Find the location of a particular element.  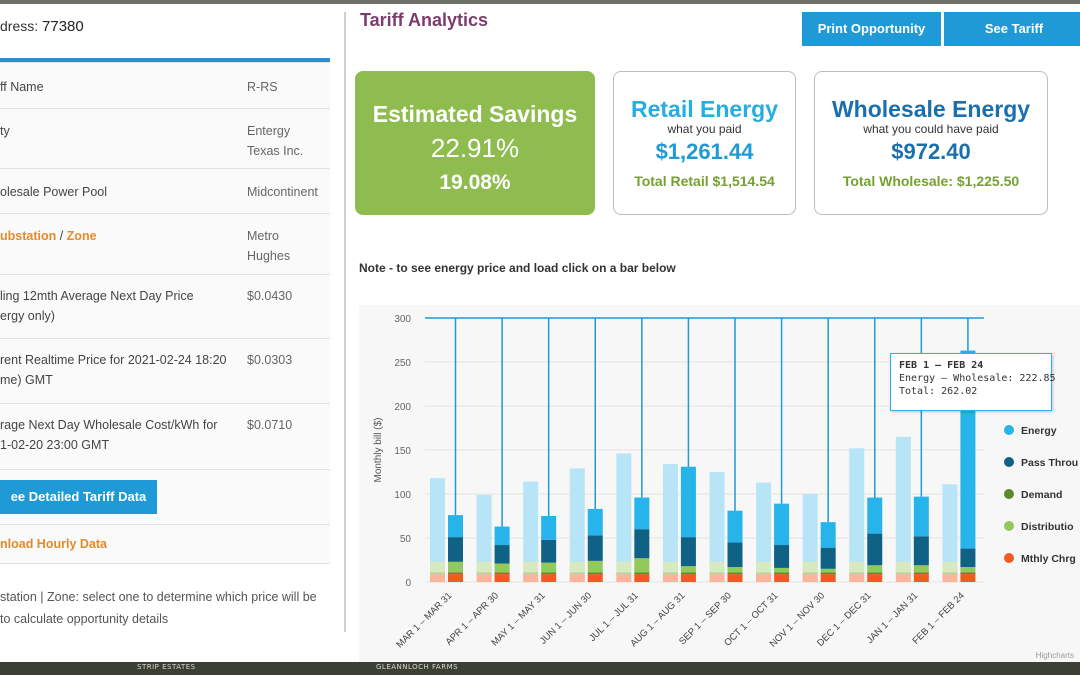

column-divider is located at coordinates (345, 322).